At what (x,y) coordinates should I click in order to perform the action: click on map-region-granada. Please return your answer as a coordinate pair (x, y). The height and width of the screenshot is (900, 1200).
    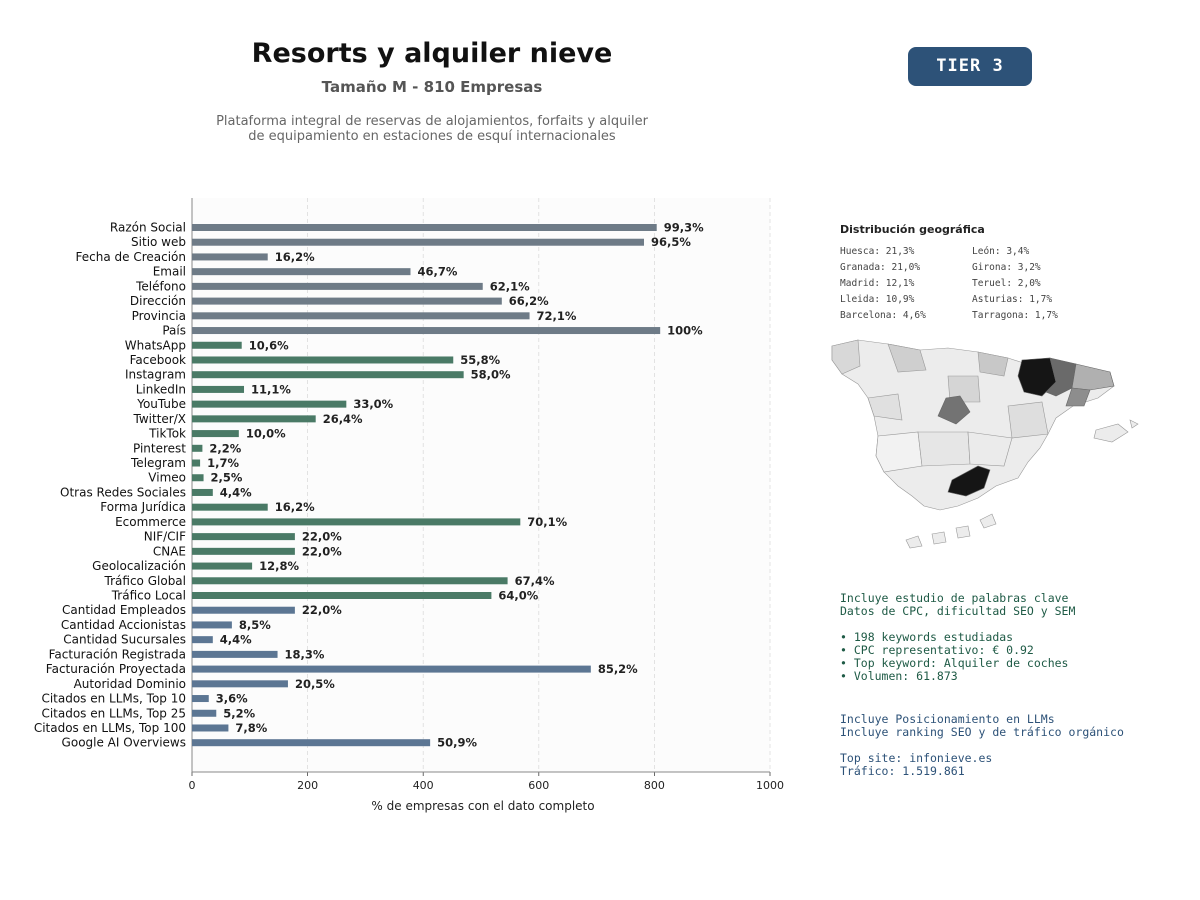
    Looking at the image, I should click on (969, 481).